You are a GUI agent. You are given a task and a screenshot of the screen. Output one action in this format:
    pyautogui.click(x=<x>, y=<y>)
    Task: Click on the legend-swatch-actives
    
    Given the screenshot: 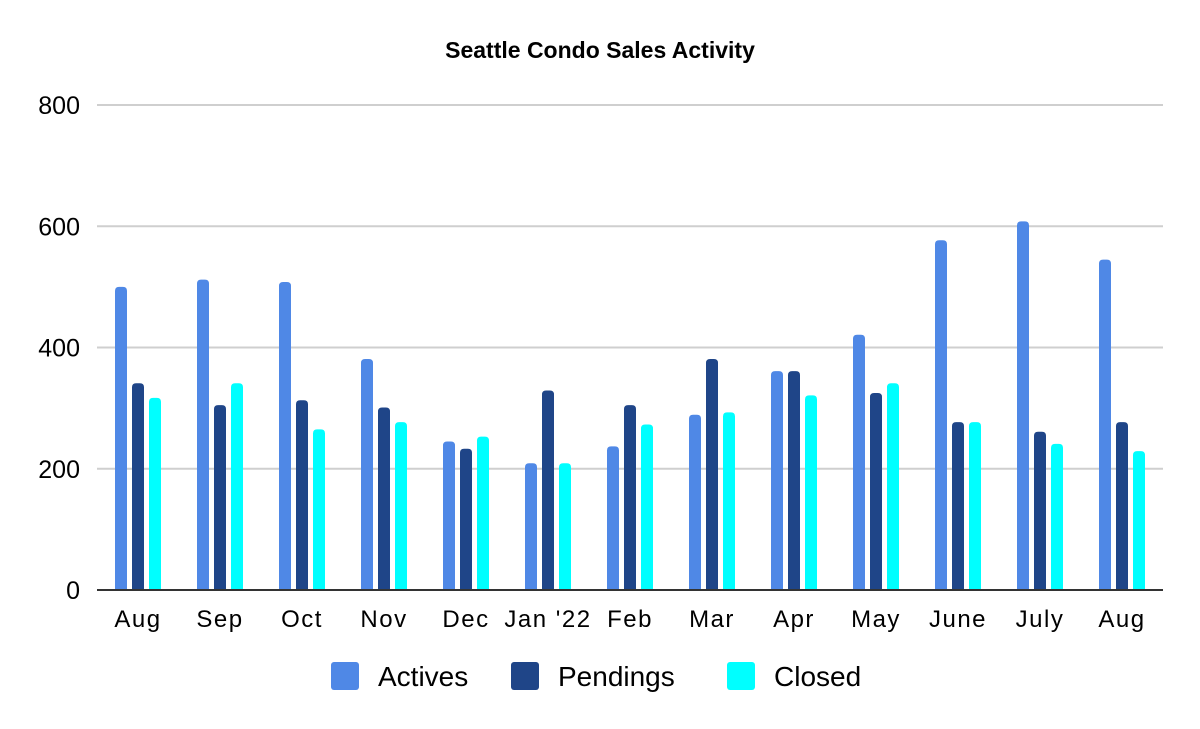 What is the action you would take?
    pyautogui.click(x=345, y=676)
    